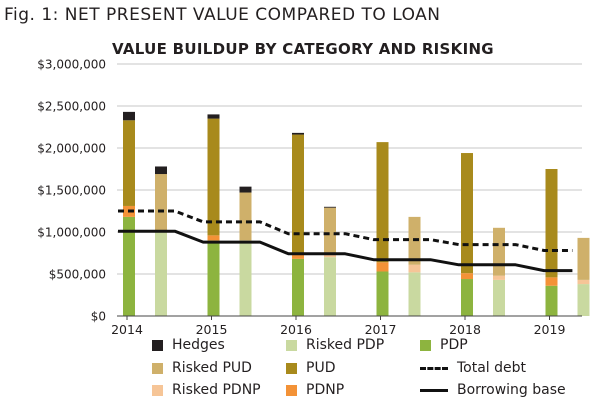 This screenshot has height=408, width=600. I want to click on bar-segment-2015-risked-pdp, so click(245, 278).